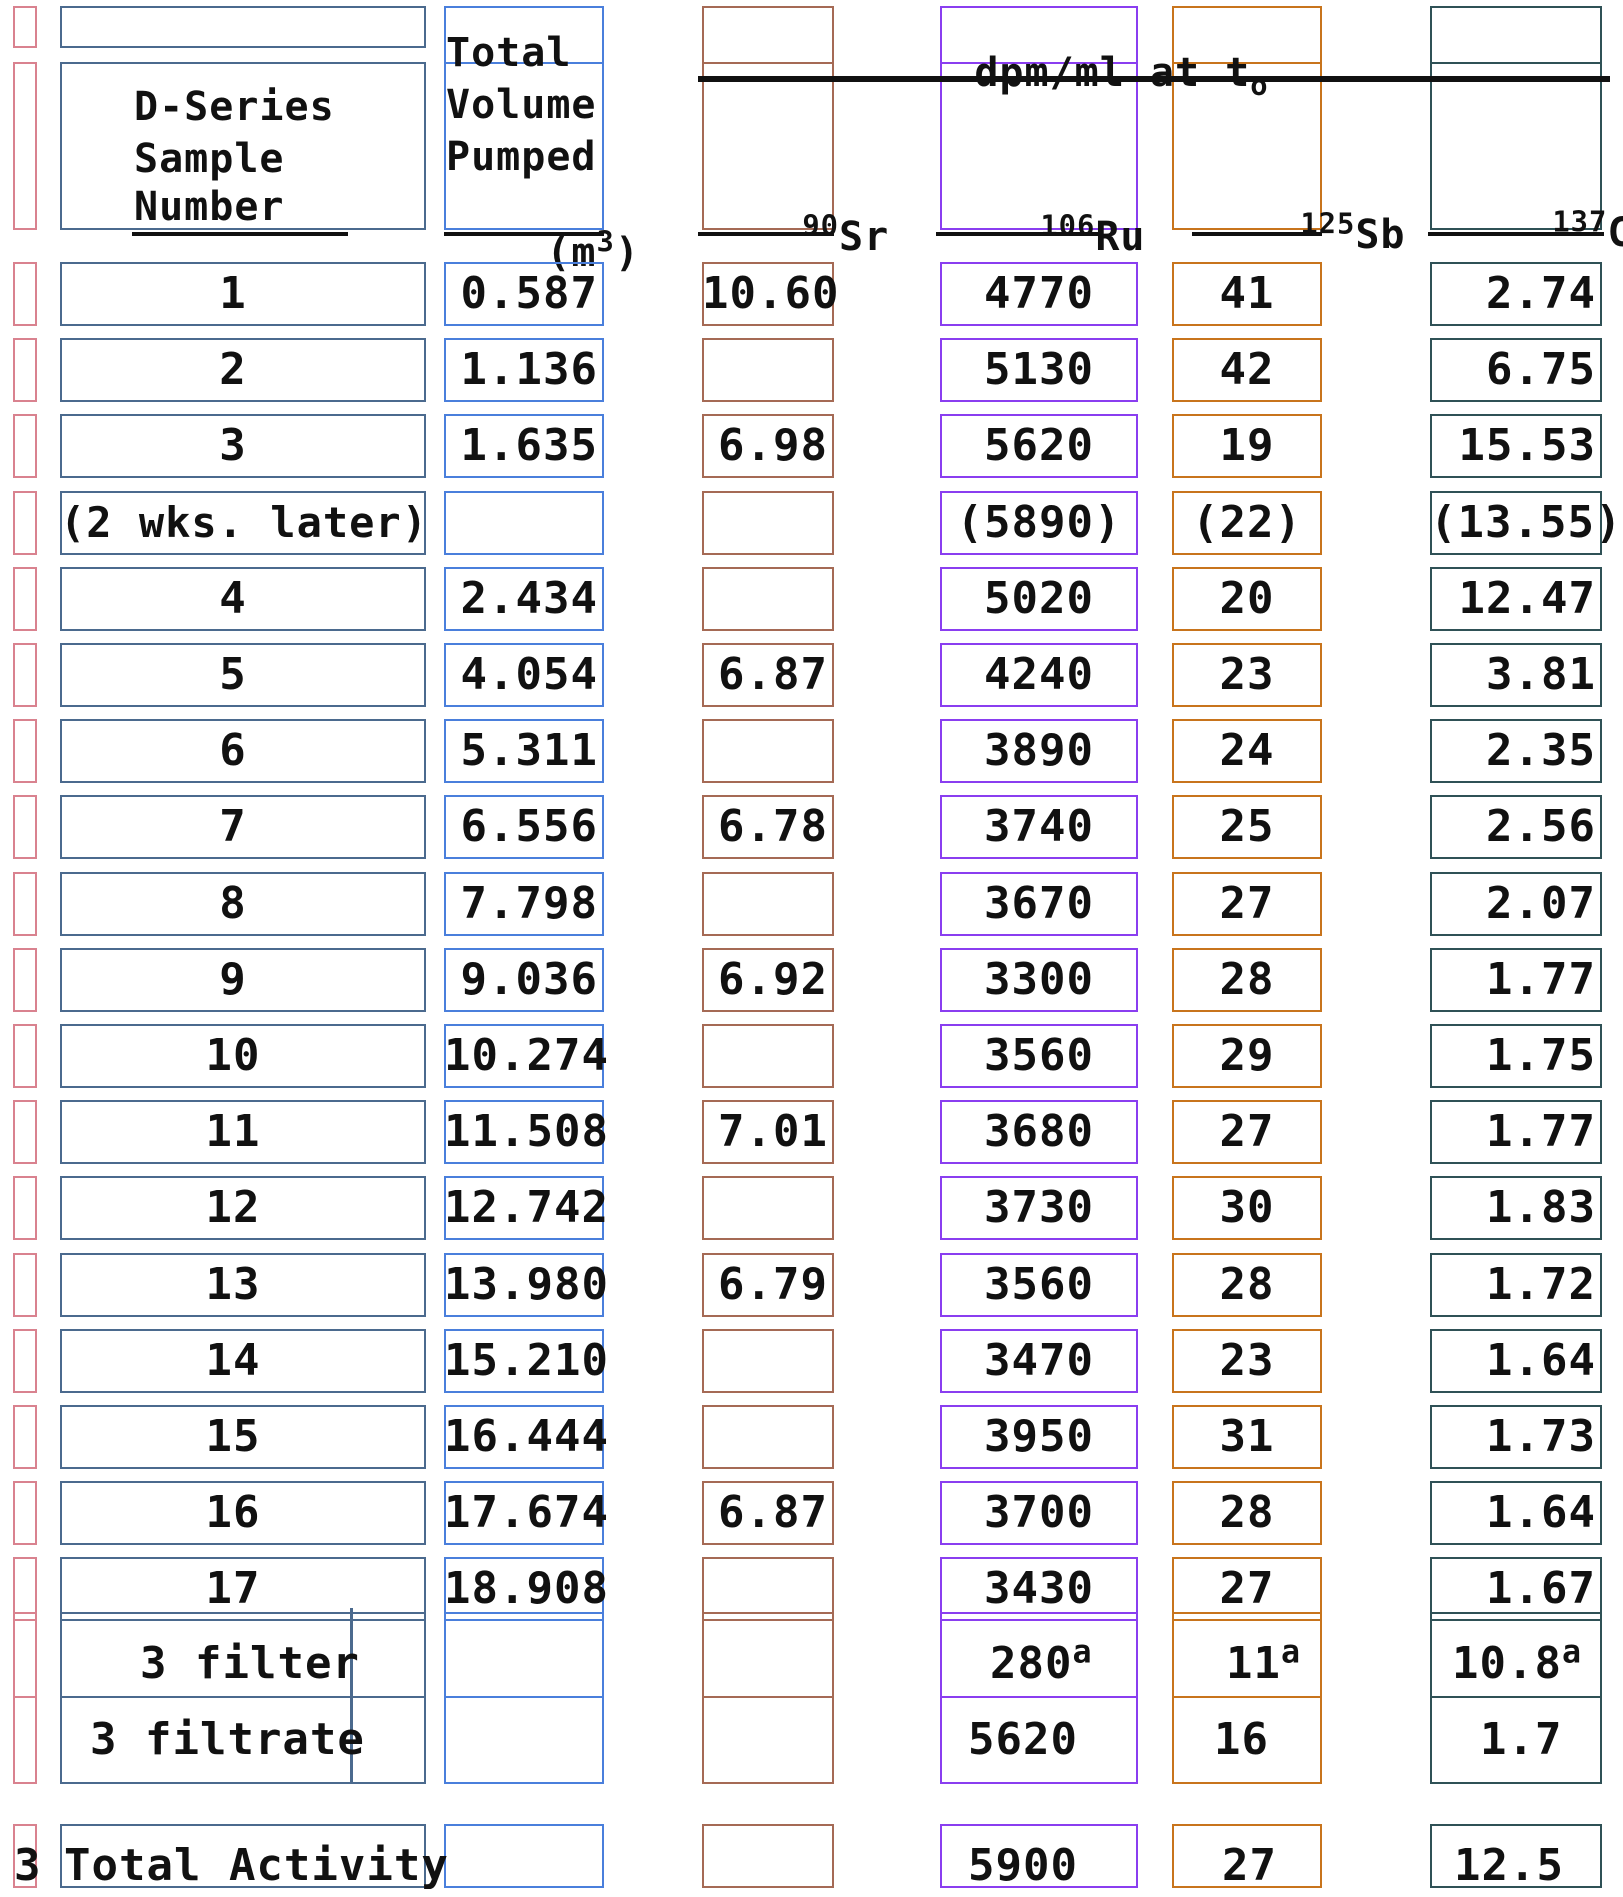 The height and width of the screenshot is (1897, 1623). Describe the element at coordinates (233, 979) in the screenshot. I see `table-cell-sample-text: 9` at that location.